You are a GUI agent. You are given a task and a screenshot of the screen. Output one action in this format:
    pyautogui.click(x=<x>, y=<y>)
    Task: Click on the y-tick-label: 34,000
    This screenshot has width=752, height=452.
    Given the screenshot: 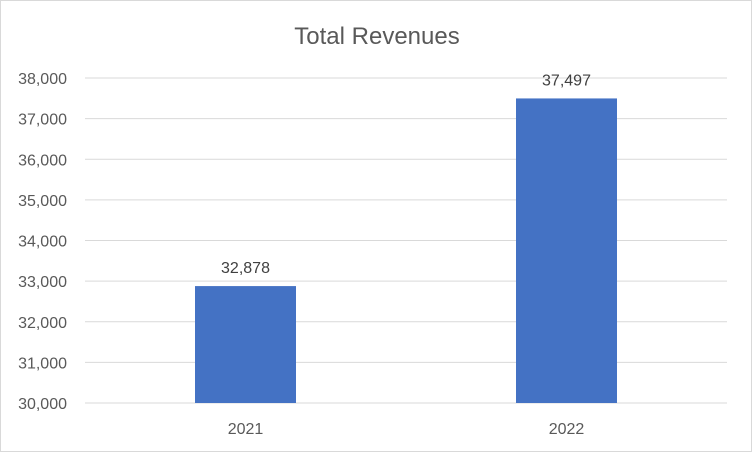 What is the action you would take?
    pyautogui.click(x=42, y=242)
    